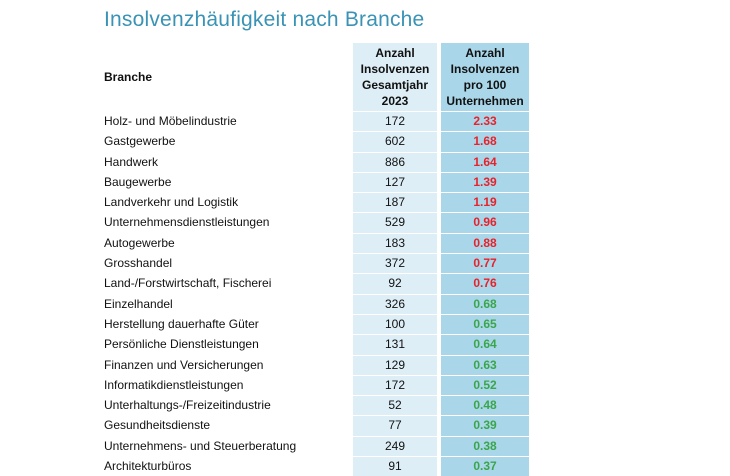 The width and height of the screenshot is (730, 476). I want to click on cell-count: 183, so click(395, 243).